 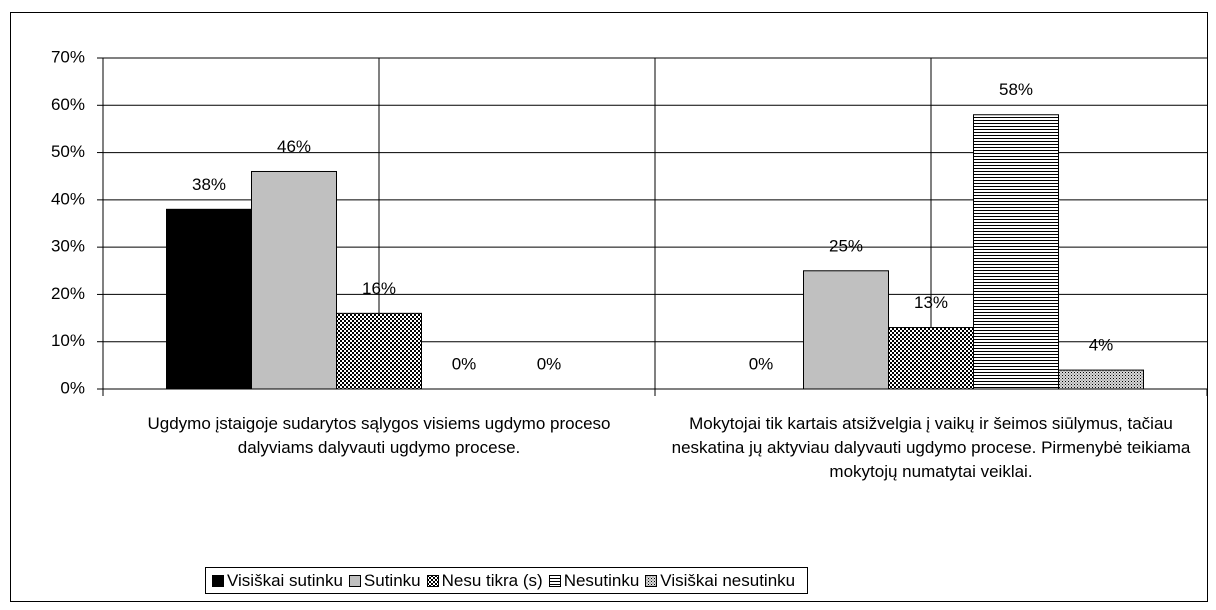 What do you see at coordinates (379, 288) in the screenshot?
I see `data-label: 16%` at bounding box center [379, 288].